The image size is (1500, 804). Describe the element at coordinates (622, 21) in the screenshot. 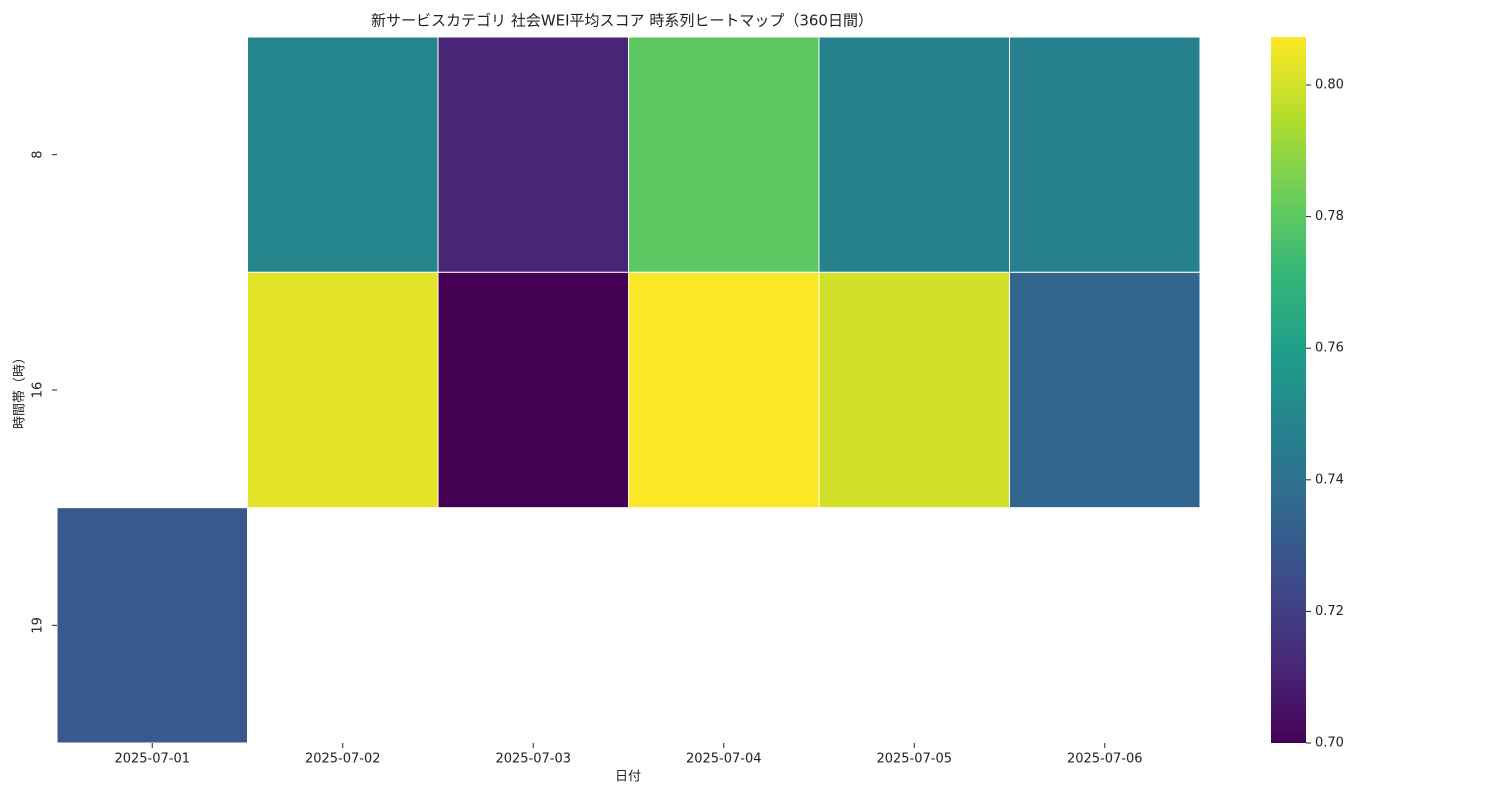

I see `chart-title: 新サービスカテゴリ 社会WEI平均スコア 時系列ヒートマップ（360日間）` at that location.